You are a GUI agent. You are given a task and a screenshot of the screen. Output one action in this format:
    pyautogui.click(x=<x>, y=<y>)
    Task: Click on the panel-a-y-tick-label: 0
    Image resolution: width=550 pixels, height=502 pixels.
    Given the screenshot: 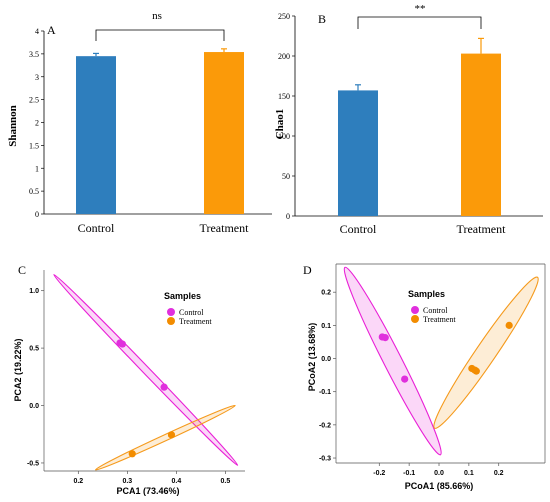 What is the action you would take?
    pyautogui.click(x=37, y=214)
    